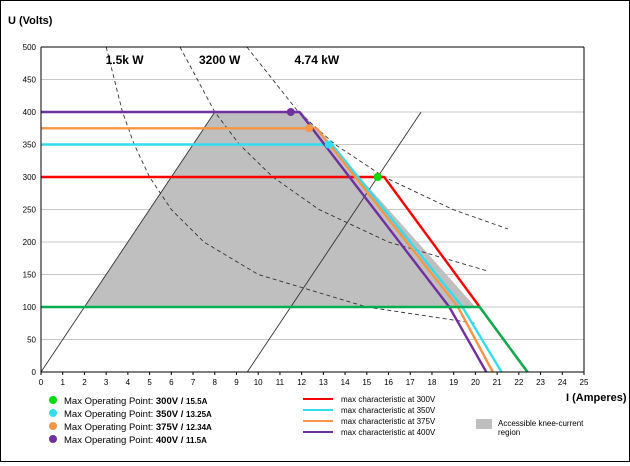 The height and width of the screenshot is (466, 630). What do you see at coordinates (596, 398) in the screenshot?
I see `x-axis-label: I (Amperes)` at bounding box center [596, 398].